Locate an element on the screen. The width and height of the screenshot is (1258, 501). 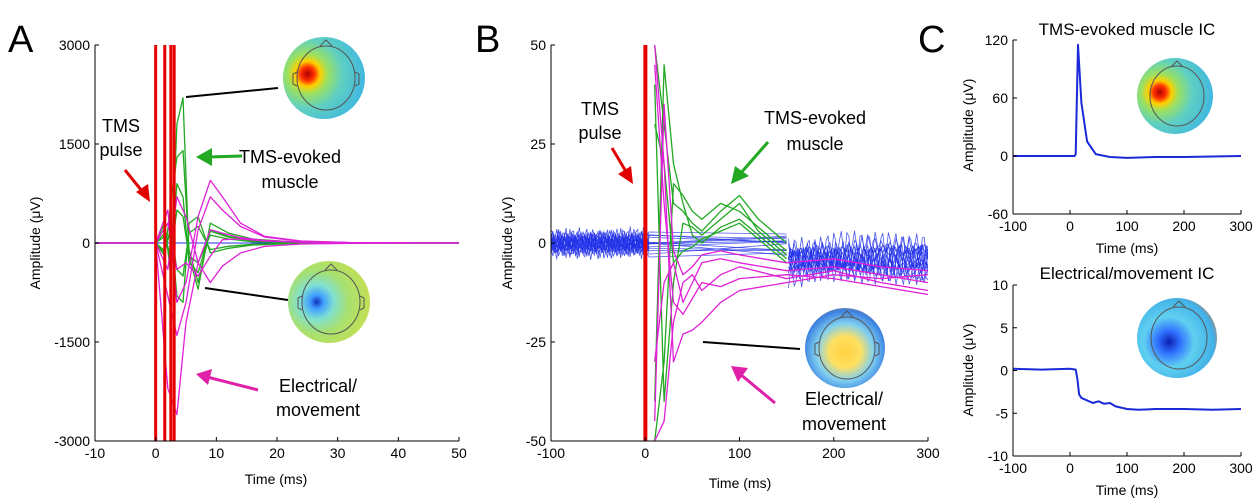
y-tick-label: 50 is located at coordinates (538, 45).